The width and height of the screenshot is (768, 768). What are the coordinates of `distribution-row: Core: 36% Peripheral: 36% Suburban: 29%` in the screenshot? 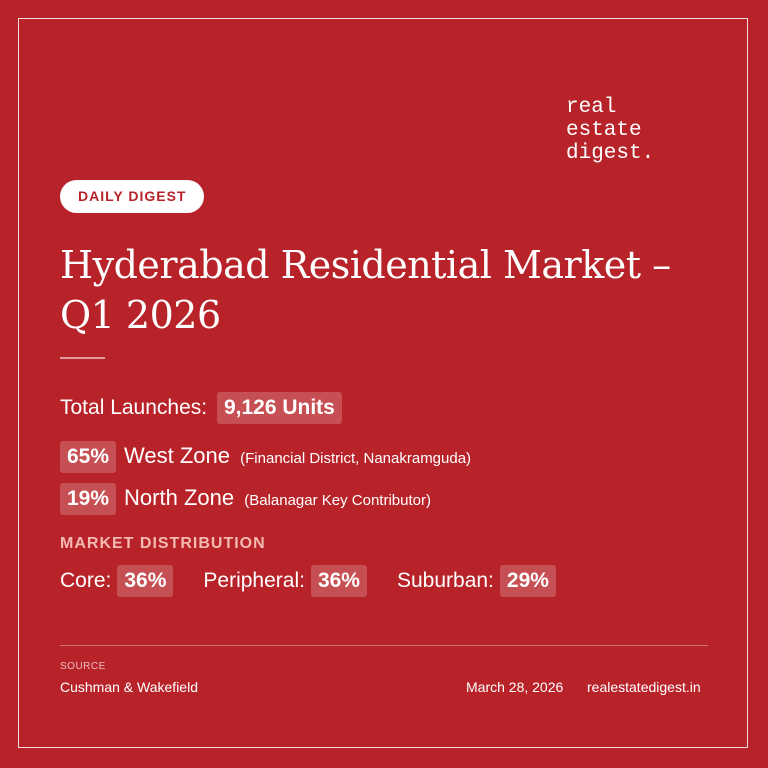 It's located at (323, 581).